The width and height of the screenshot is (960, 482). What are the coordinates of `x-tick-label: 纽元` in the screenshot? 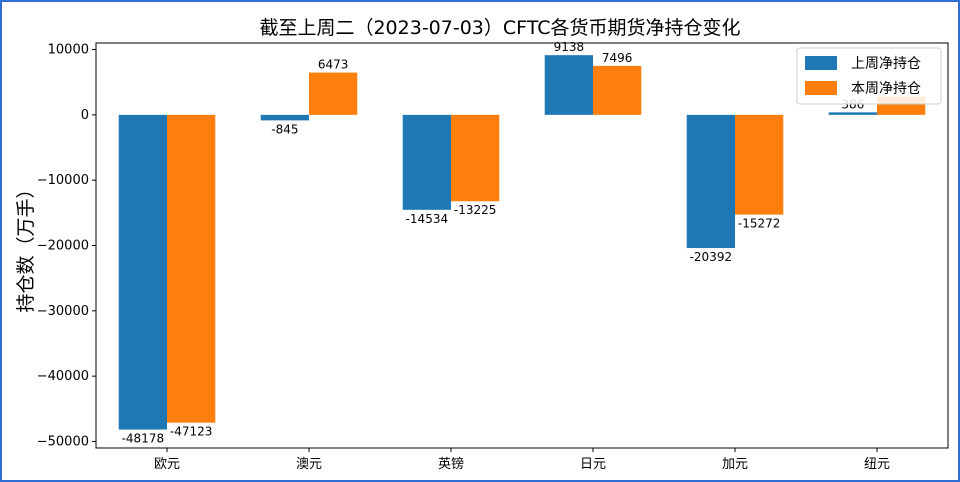 It's located at (877, 464).